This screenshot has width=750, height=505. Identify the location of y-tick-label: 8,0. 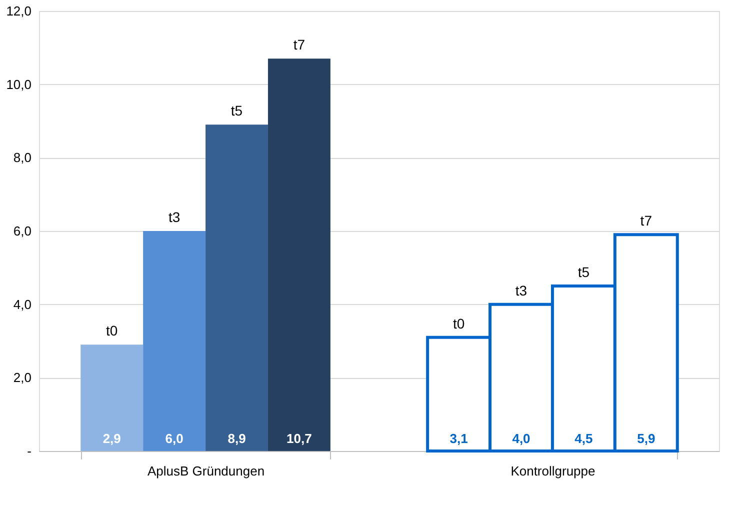
(22, 158).